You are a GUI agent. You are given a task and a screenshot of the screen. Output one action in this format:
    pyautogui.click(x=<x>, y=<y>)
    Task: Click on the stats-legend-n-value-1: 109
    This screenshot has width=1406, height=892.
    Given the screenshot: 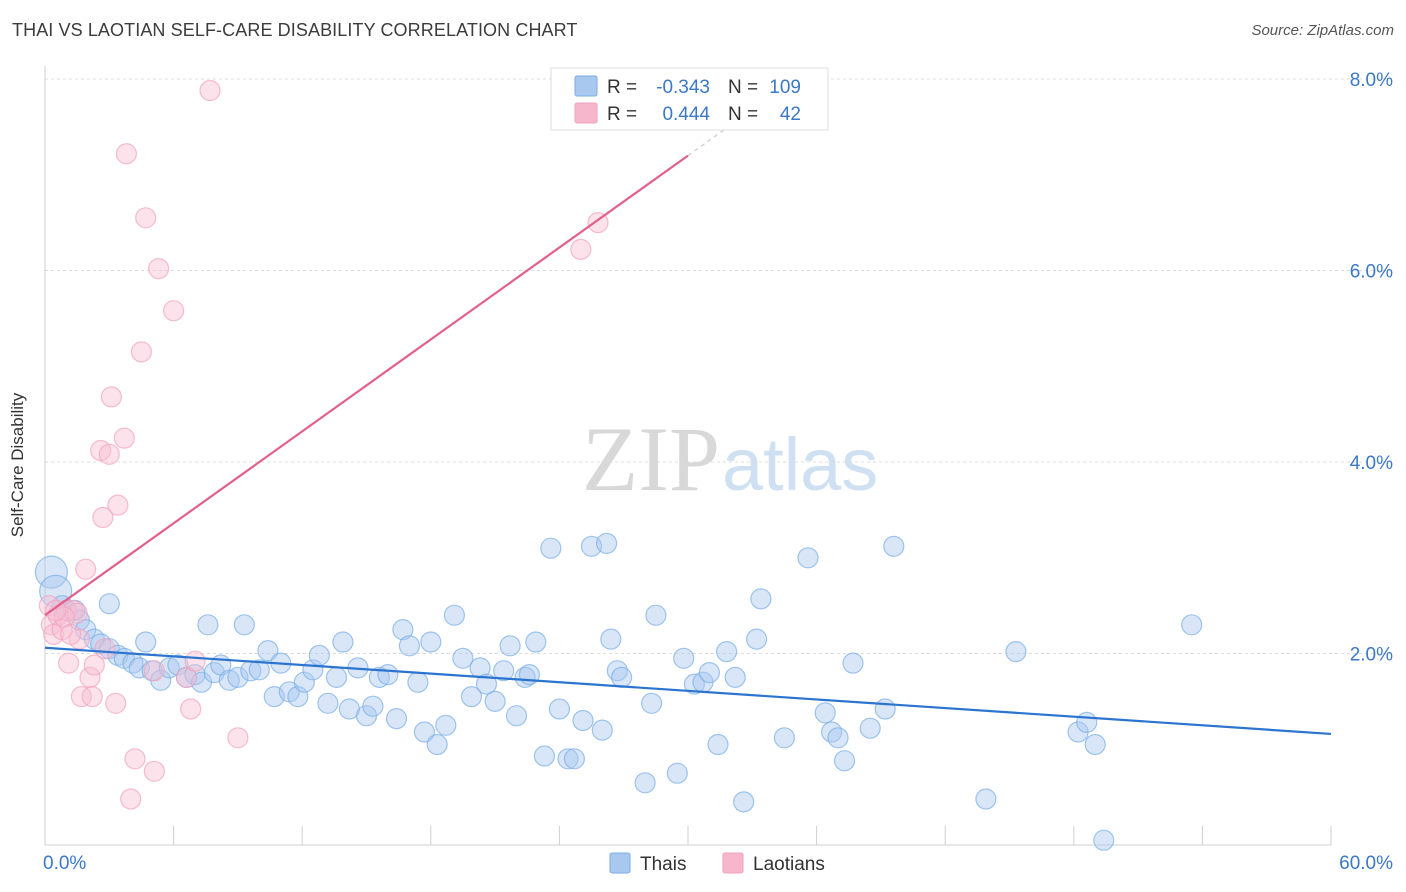 What is the action you would take?
    pyautogui.click(x=785, y=87)
    